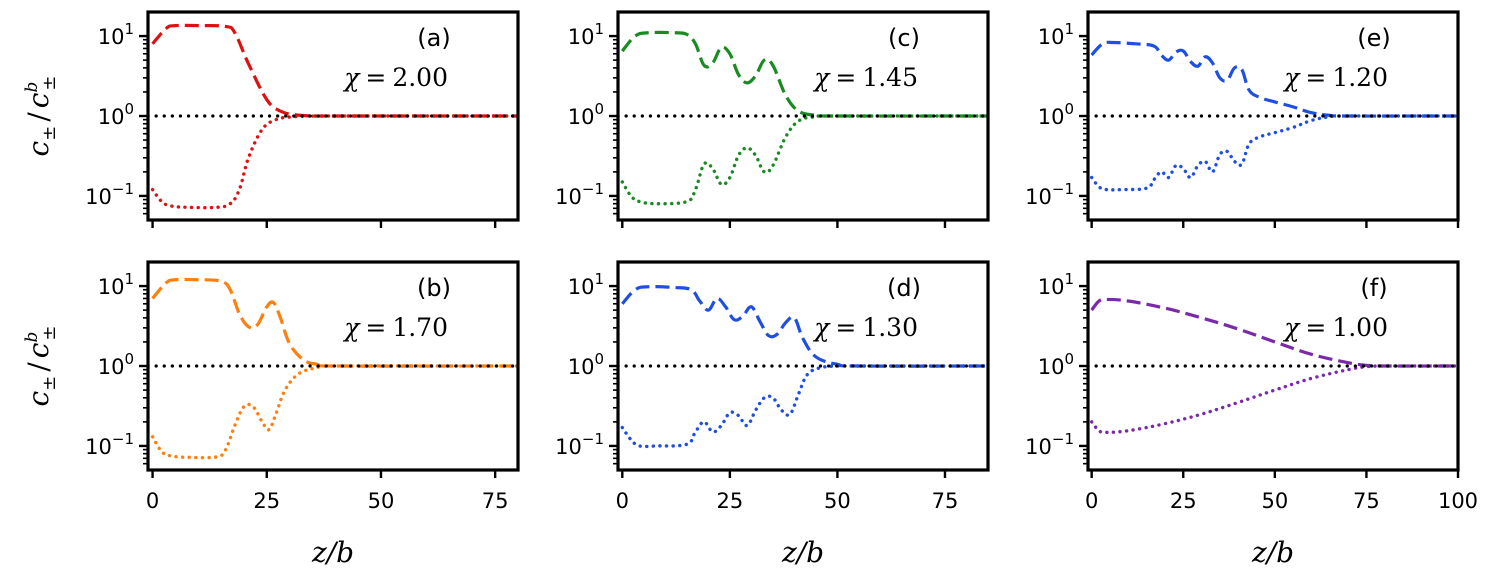 This screenshot has width=1494, height=584. Describe the element at coordinates (395, 77) in the screenshot. I see `chi-annotation: χ = 2.00` at that location.